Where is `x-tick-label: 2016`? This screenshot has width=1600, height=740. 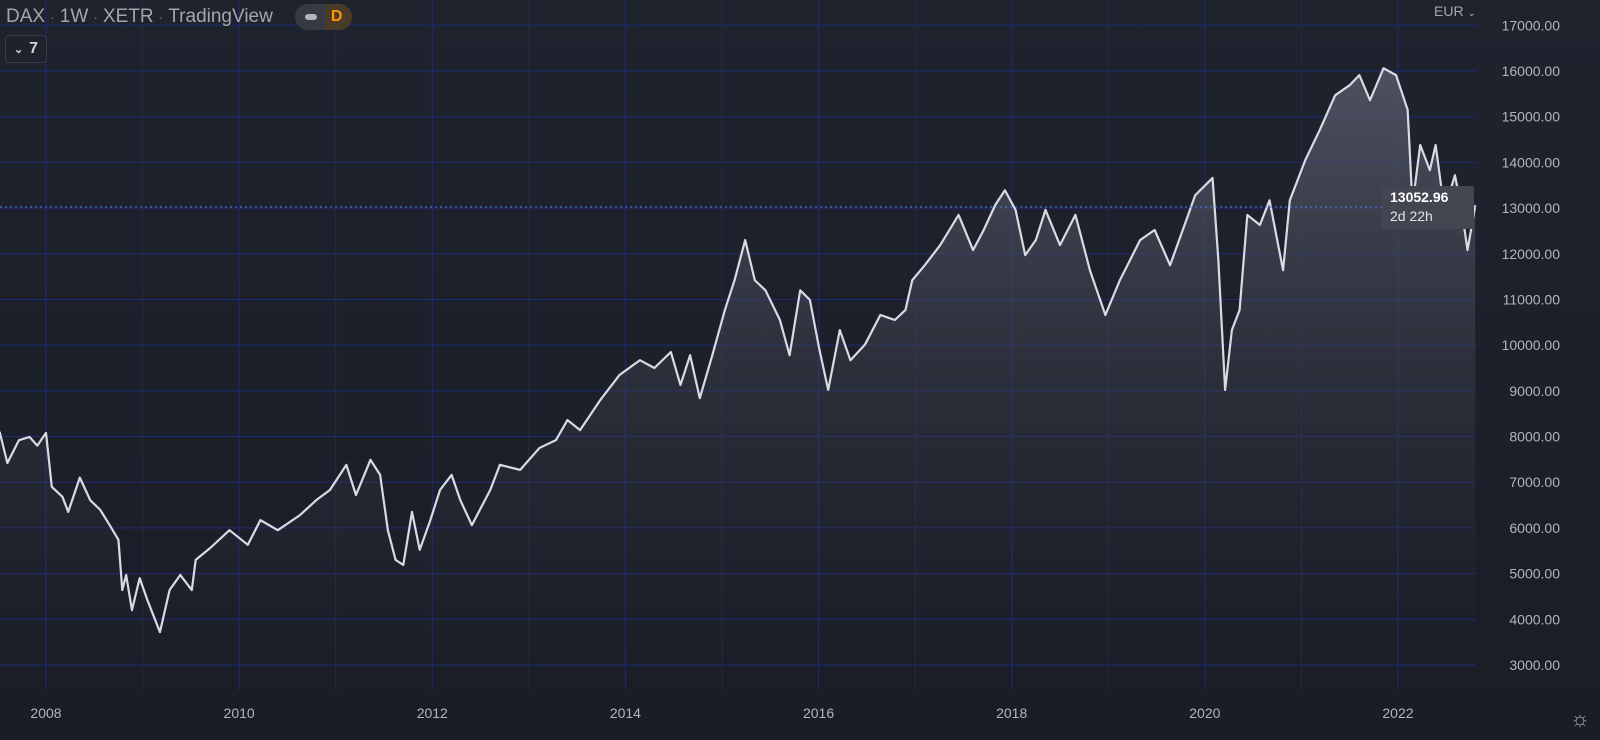
x-tick-label: 2016 is located at coordinates (818, 713).